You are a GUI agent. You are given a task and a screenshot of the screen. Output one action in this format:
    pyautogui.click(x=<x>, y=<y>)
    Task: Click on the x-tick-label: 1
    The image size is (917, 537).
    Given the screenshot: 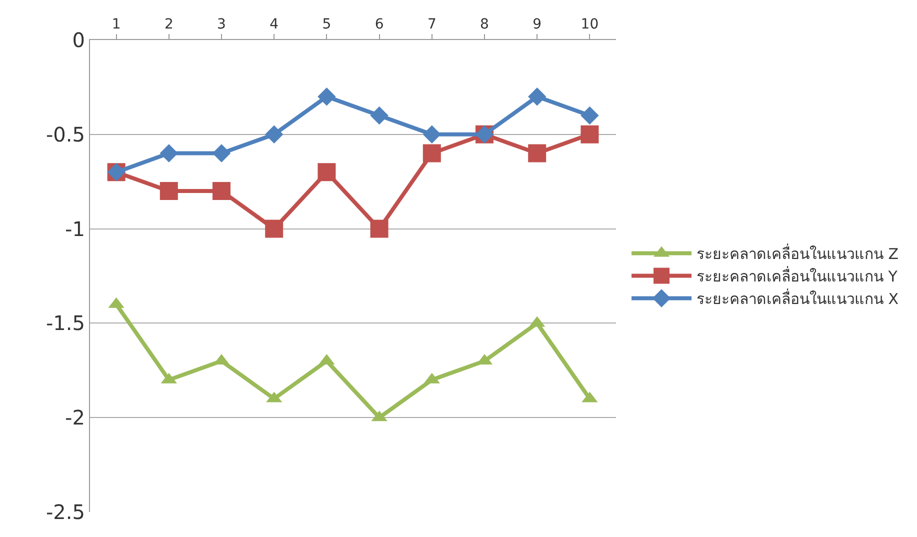 What is the action you would take?
    pyautogui.click(x=116, y=24)
    